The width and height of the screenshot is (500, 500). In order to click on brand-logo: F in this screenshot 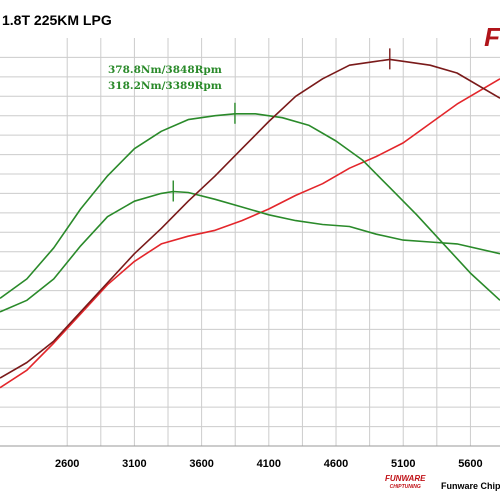, I will do `click(492, 37)`.